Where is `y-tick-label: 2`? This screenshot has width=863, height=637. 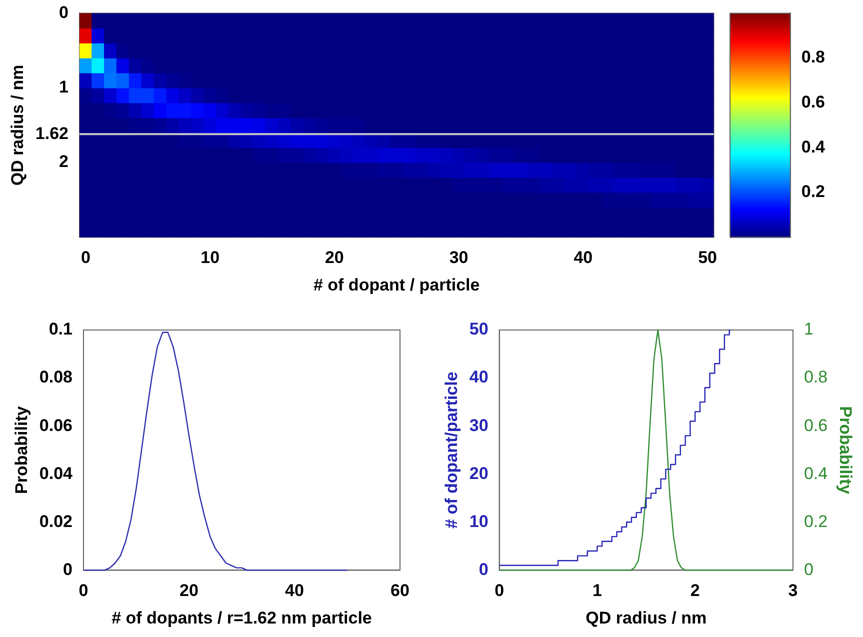
y-tick-label: 2 is located at coordinates (63, 162).